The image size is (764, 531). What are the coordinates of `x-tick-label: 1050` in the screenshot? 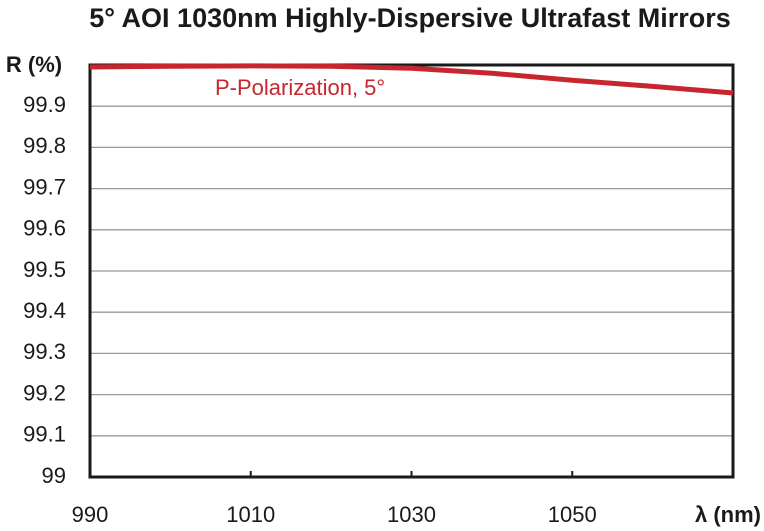 It's located at (572, 514).